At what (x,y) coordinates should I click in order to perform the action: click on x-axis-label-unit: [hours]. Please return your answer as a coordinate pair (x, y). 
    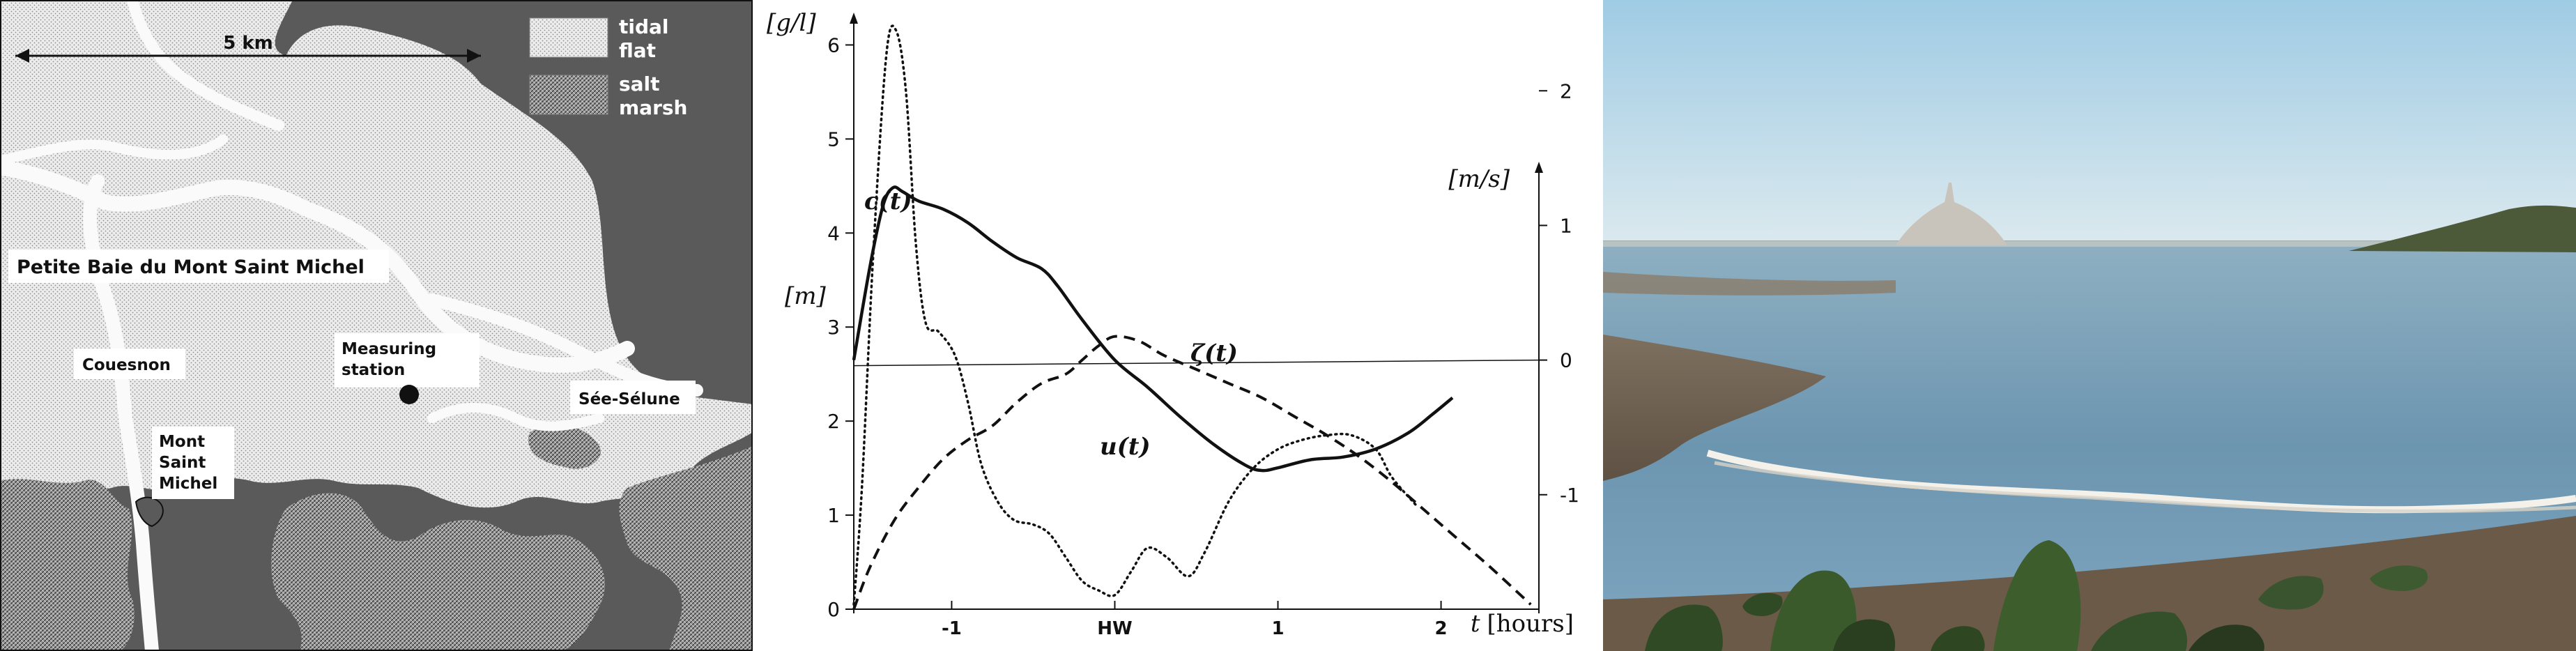
    Looking at the image, I should click on (1530, 624).